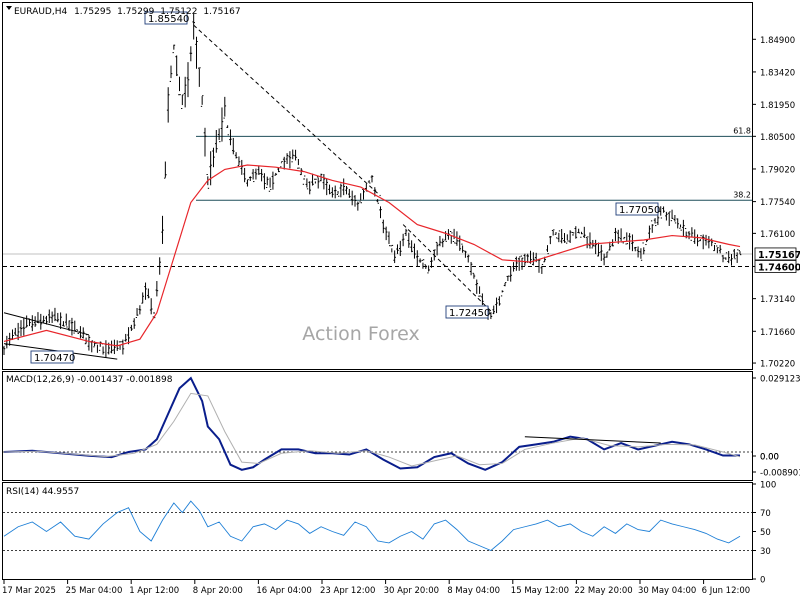  I want to click on macd-axis-label: -0.008901, so click(780, 474).